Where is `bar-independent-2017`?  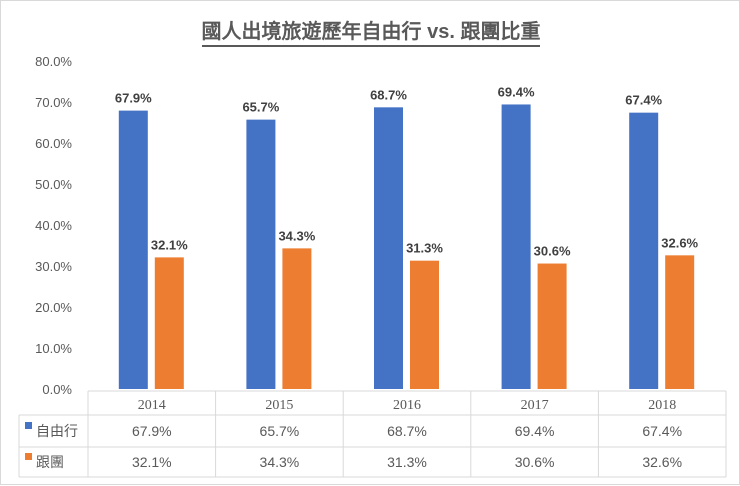 bar-independent-2017 is located at coordinates (516, 247).